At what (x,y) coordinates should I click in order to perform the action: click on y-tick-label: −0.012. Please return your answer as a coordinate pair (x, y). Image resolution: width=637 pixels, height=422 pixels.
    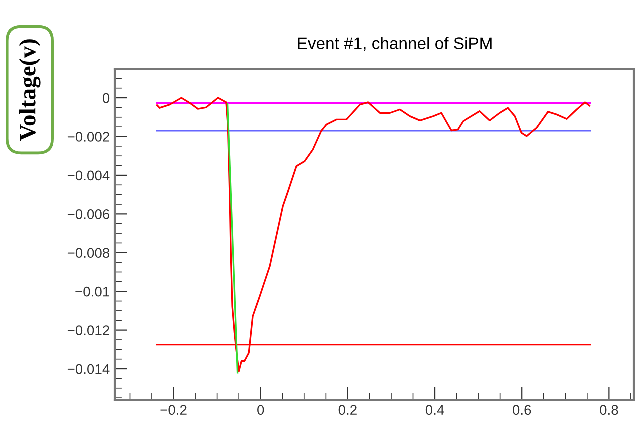
    Looking at the image, I should click on (89, 331).